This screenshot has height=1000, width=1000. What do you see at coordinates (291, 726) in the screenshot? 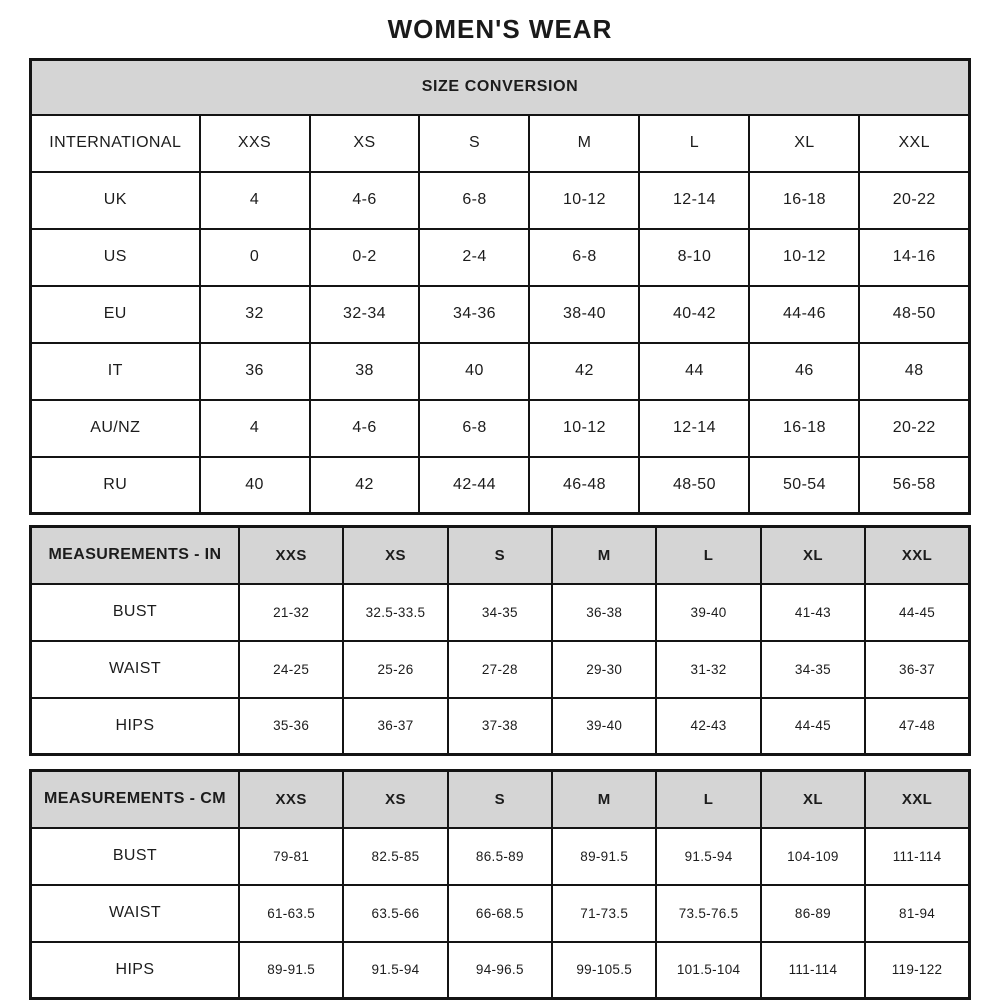
I see `value-cell: 35-36` at bounding box center [291, 726].